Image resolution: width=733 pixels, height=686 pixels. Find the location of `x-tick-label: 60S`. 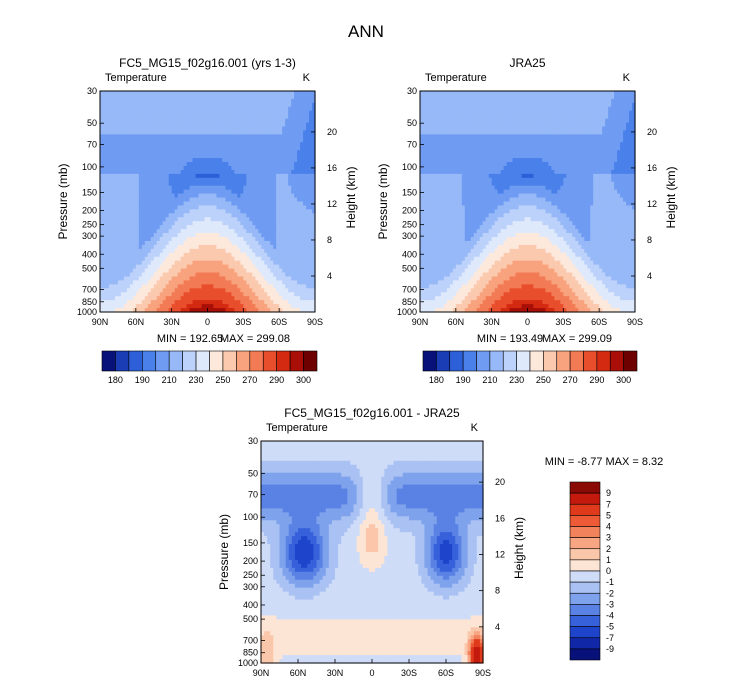

x-tick-label: 60S is located at coordinates (279, 322).